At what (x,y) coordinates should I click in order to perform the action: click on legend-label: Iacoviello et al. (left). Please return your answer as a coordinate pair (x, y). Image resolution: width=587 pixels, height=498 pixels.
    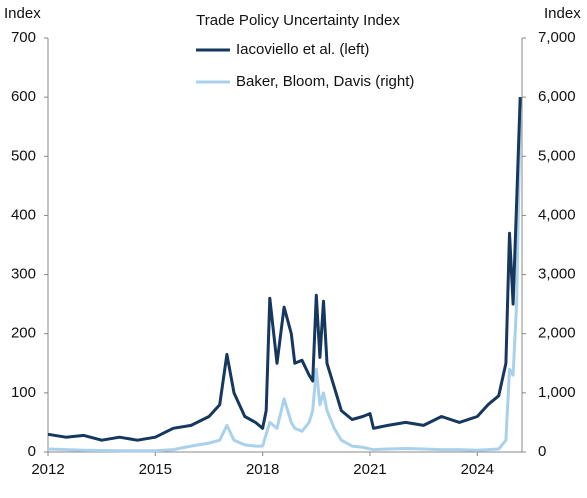
    Looking at the image, I should click on (302, 49).